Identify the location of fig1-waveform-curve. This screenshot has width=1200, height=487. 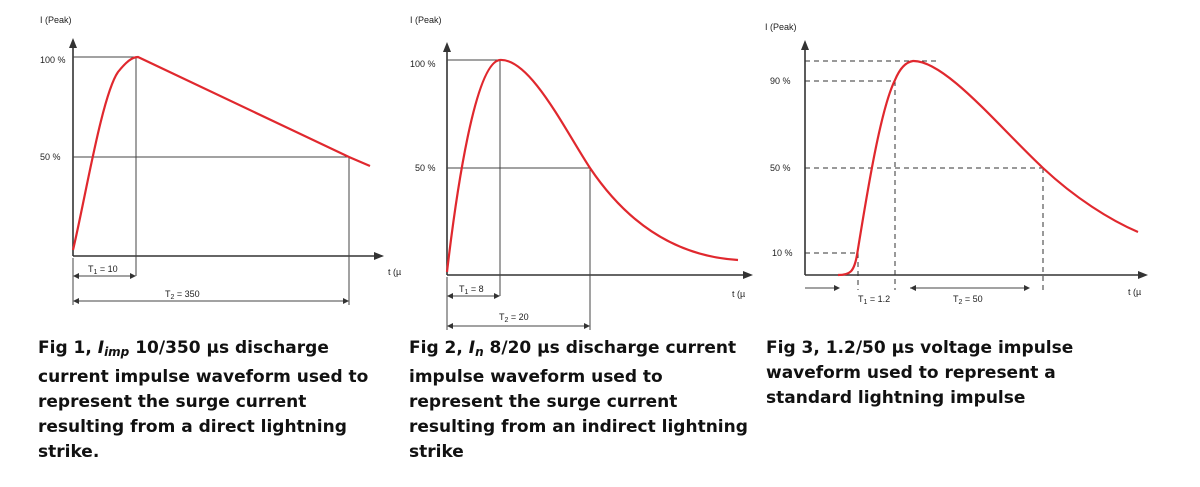
(221, 153).